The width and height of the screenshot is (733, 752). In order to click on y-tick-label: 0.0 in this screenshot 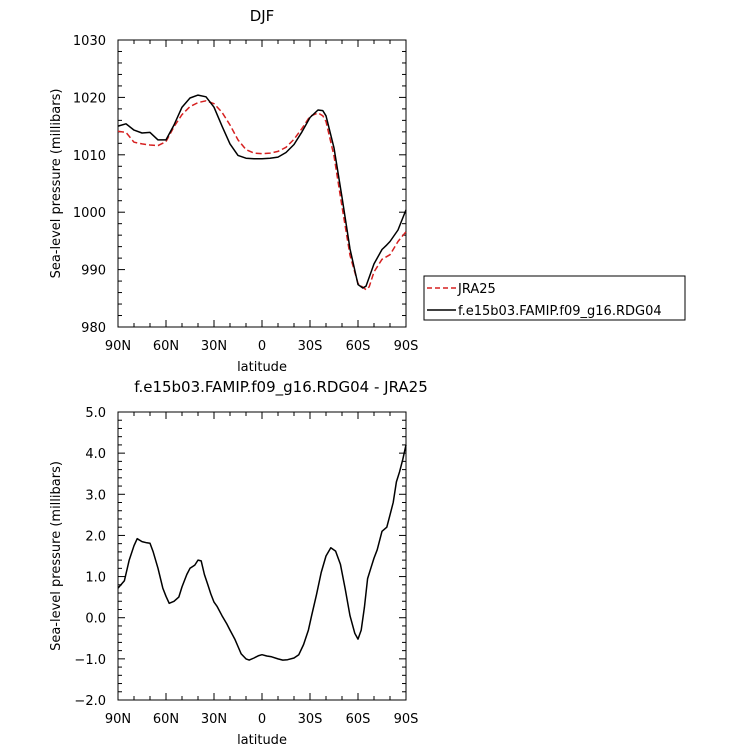, I will do `click(95, 619)`.